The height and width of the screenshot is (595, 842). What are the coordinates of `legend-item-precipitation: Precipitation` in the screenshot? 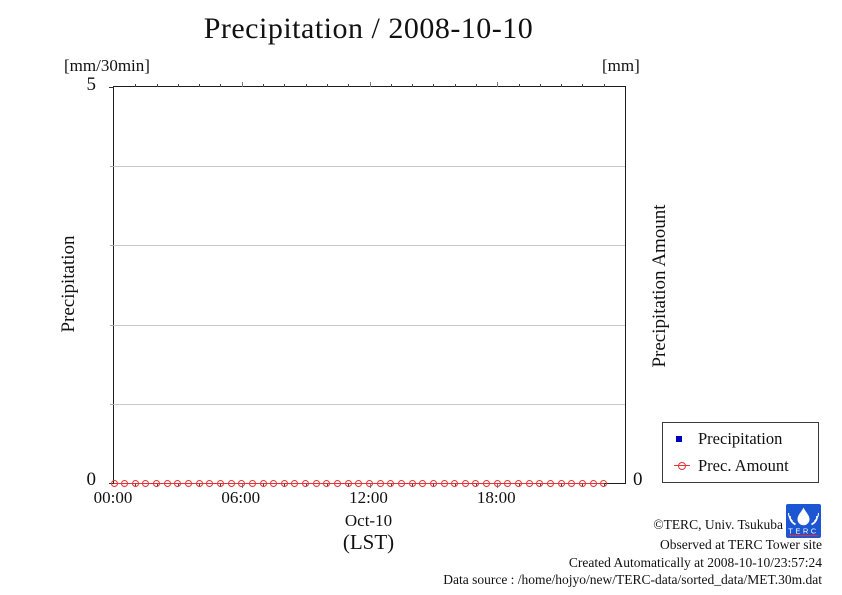 It's located at (740, 439).